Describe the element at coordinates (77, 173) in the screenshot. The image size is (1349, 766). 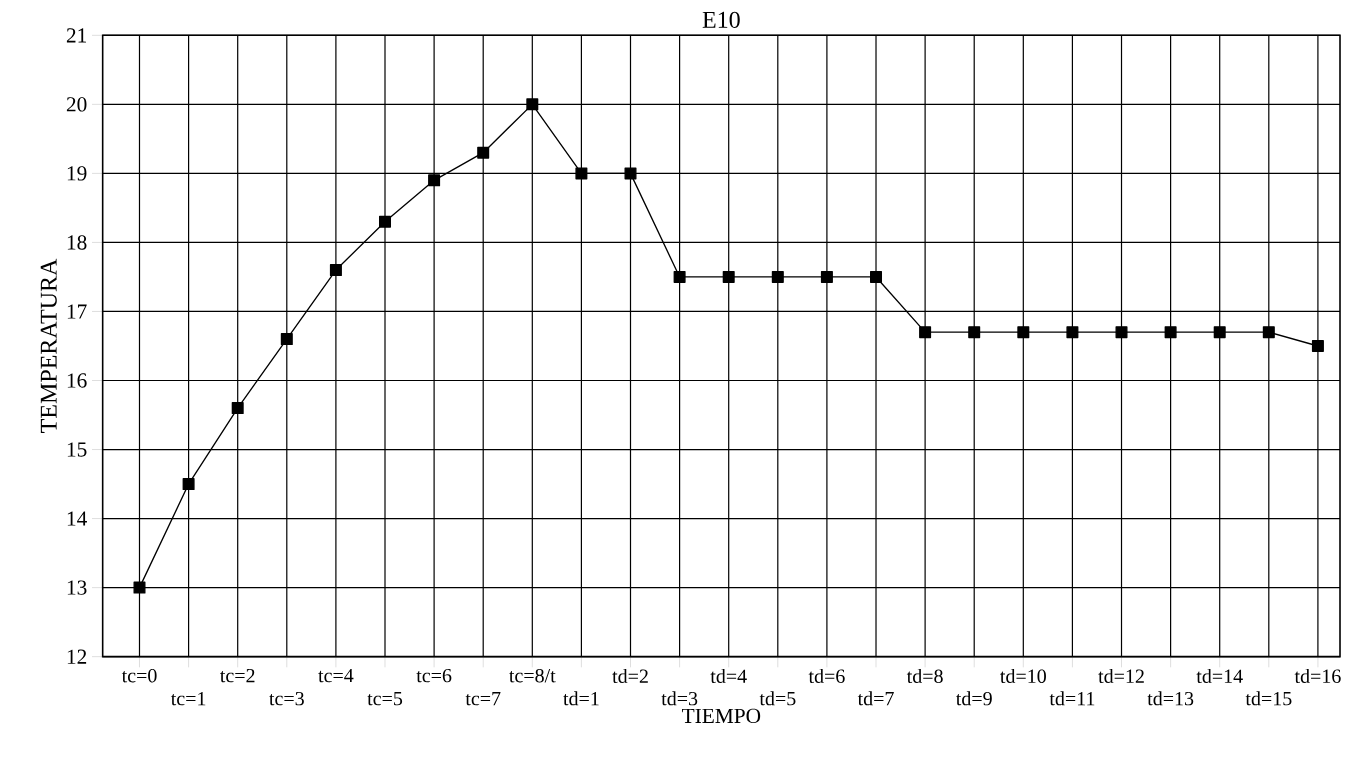
I see `y-tick-label: 19` at that location.